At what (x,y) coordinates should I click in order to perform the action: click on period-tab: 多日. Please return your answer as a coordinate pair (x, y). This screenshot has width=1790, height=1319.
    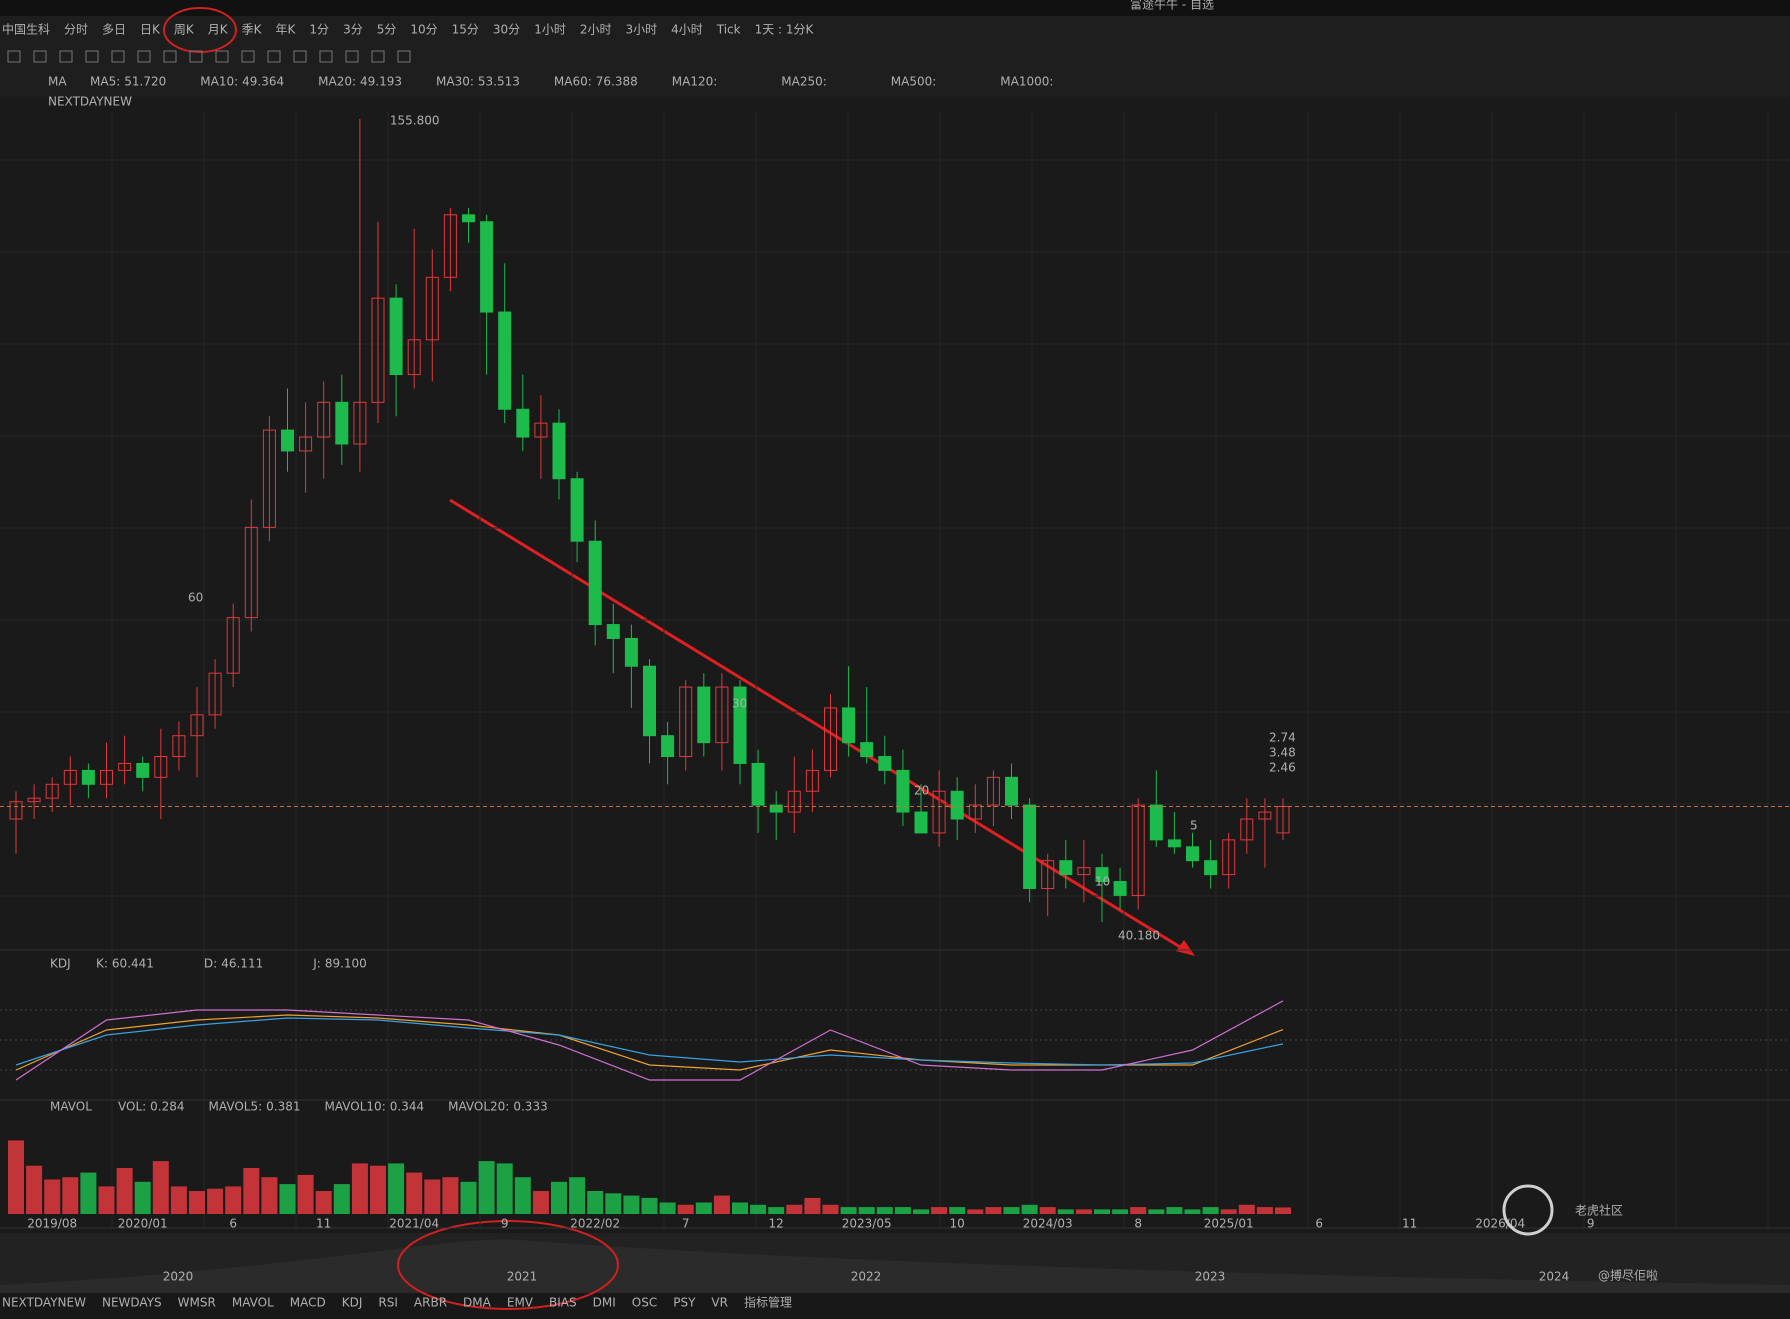
    Looking at the image, I should click on (114, 30).